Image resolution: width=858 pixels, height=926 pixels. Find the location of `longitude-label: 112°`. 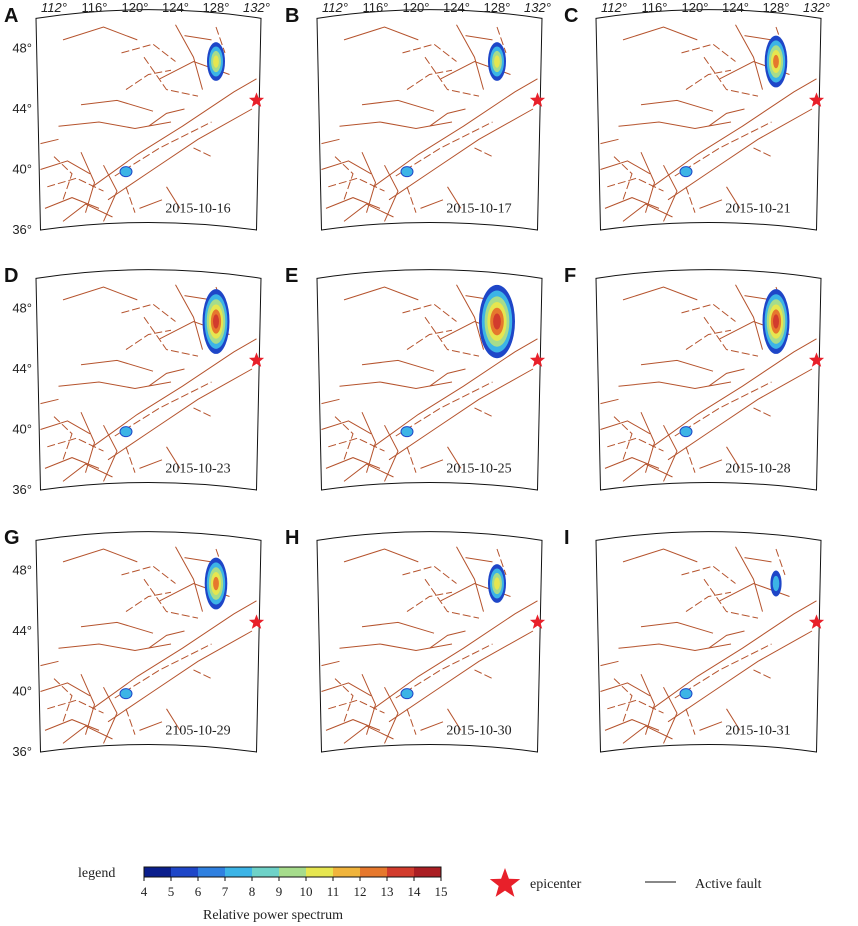

longitude-label: 112° is located at coordinates (335, 7).